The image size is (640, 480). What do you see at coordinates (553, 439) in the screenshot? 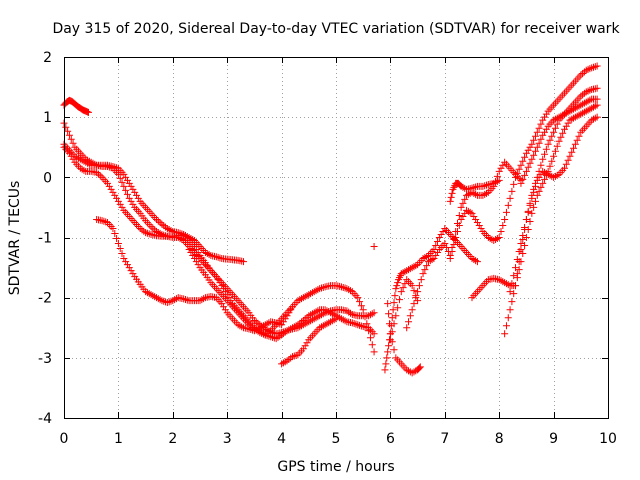
I see `x-tick-label: 9` at bounding box center [553, 439].